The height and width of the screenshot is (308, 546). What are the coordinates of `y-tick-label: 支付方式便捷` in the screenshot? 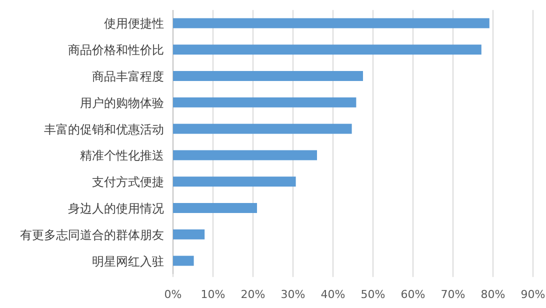 It's located at (128, 182).